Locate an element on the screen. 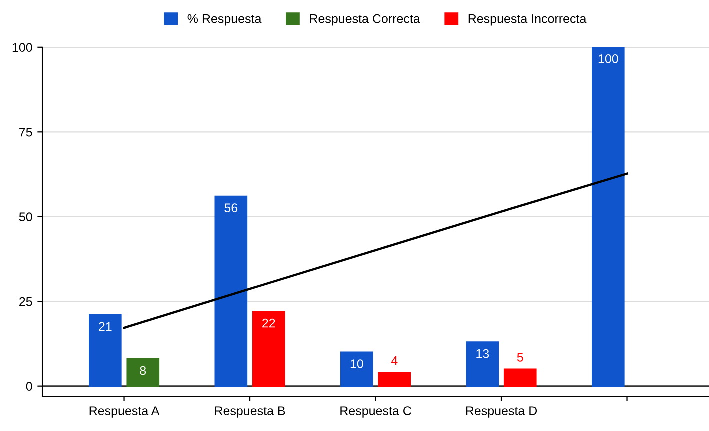 The height and width of the screenshot is (431, 709). data-label: 4 is located at coordinates (394, 361).